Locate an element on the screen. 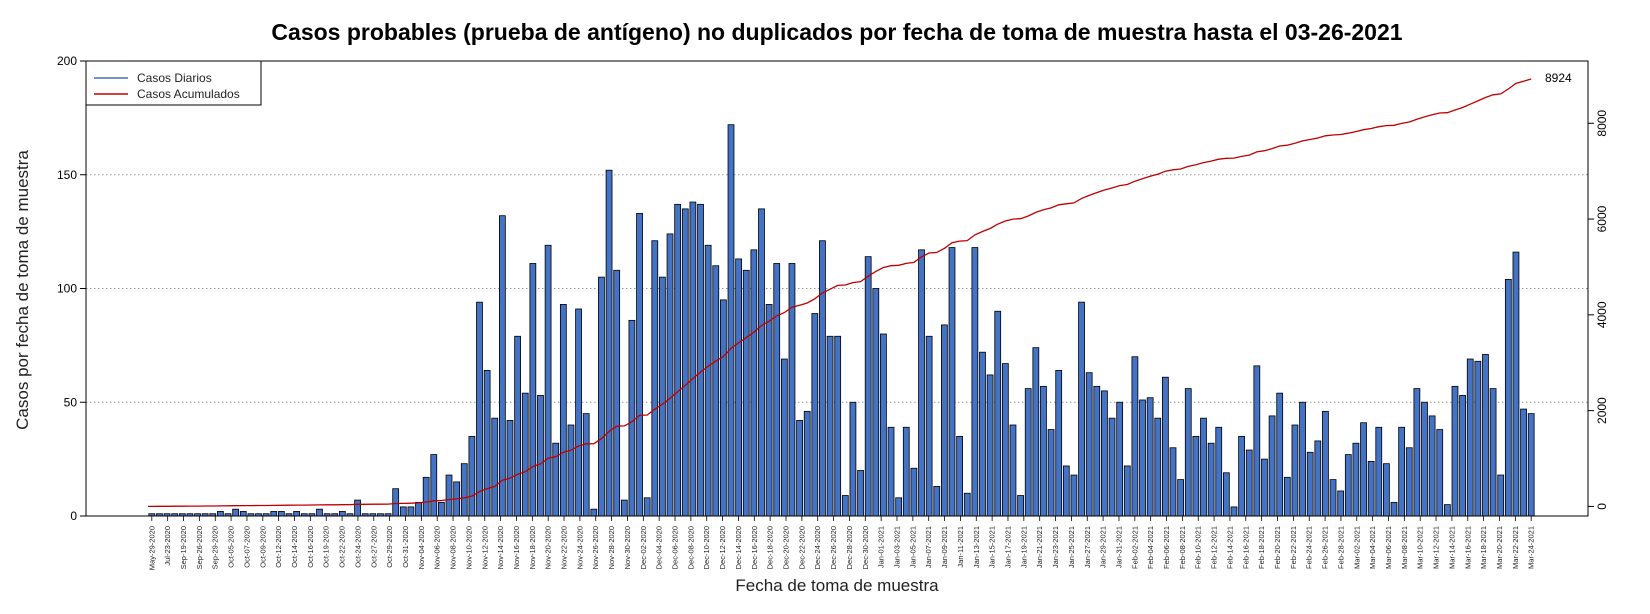 This screenshot has height=614, width=1650. x-tick-label: Jan-31-2021 is located at coordinates (1118, 547).